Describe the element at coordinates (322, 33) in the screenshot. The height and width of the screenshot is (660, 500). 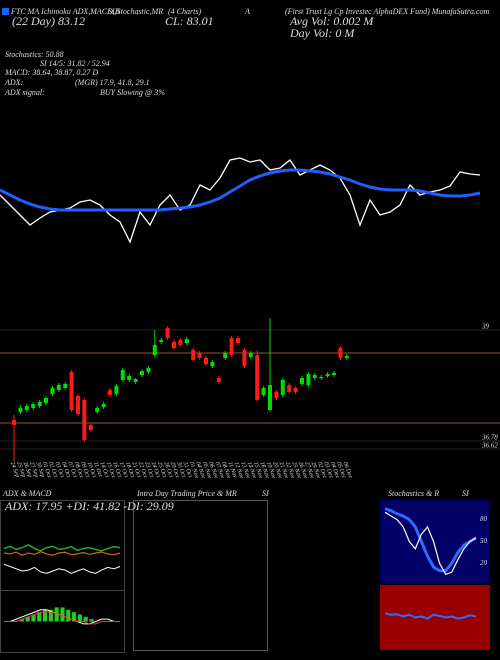
I see `day-vol: Day Vol: 0 M` at that location.